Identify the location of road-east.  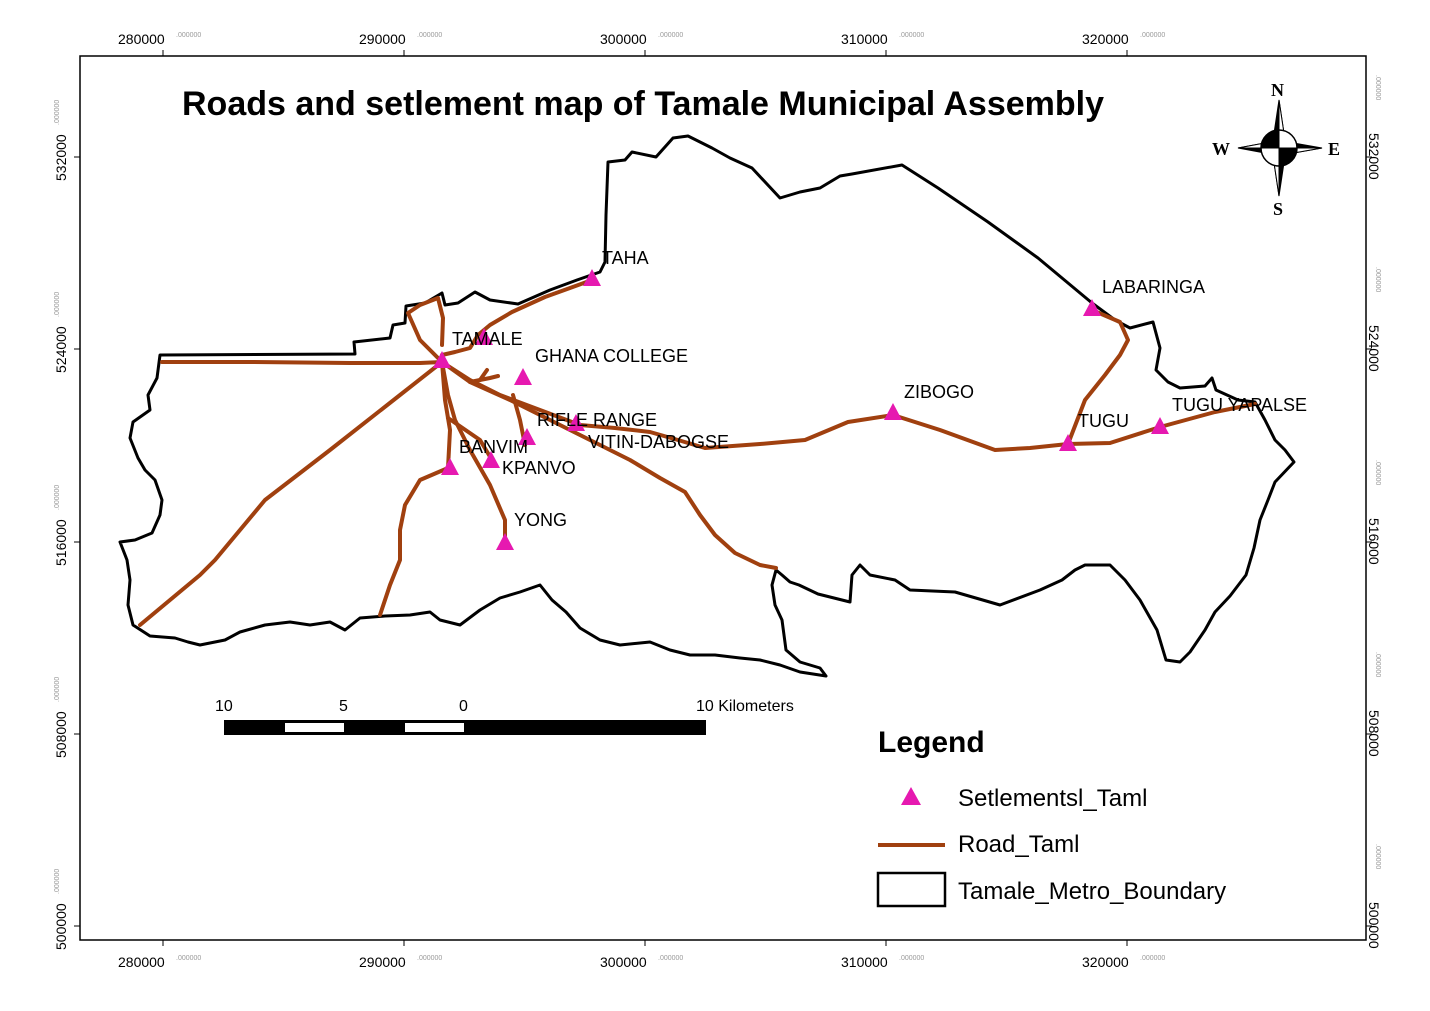
(848, 406).